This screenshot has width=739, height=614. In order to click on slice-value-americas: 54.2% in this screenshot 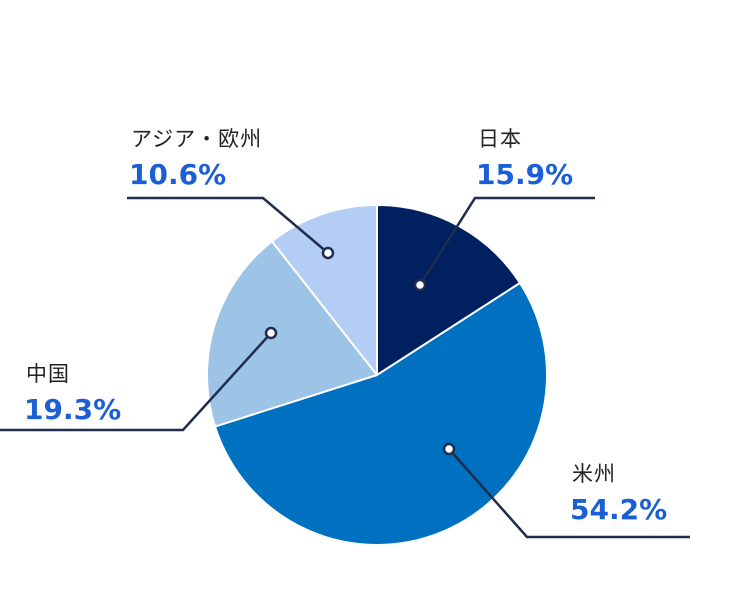, I will do `click(619, 509)`.